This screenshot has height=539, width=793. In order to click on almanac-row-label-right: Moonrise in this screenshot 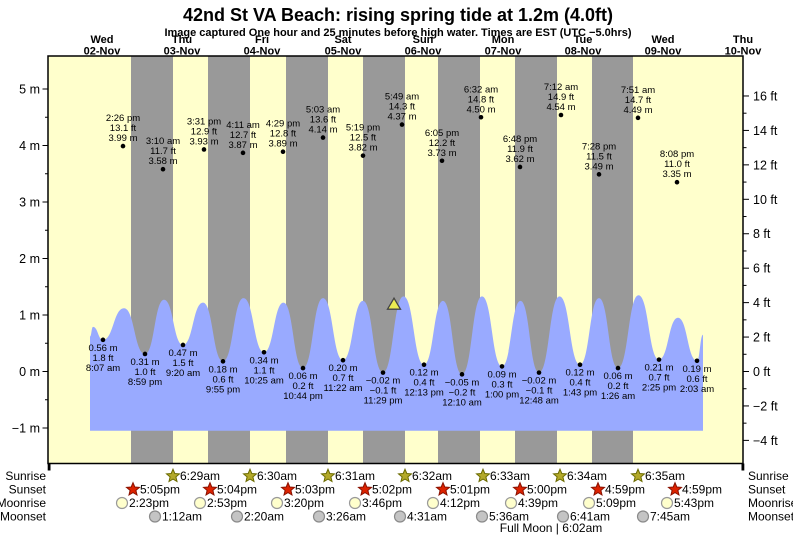, I will do `click(770, 503)`.